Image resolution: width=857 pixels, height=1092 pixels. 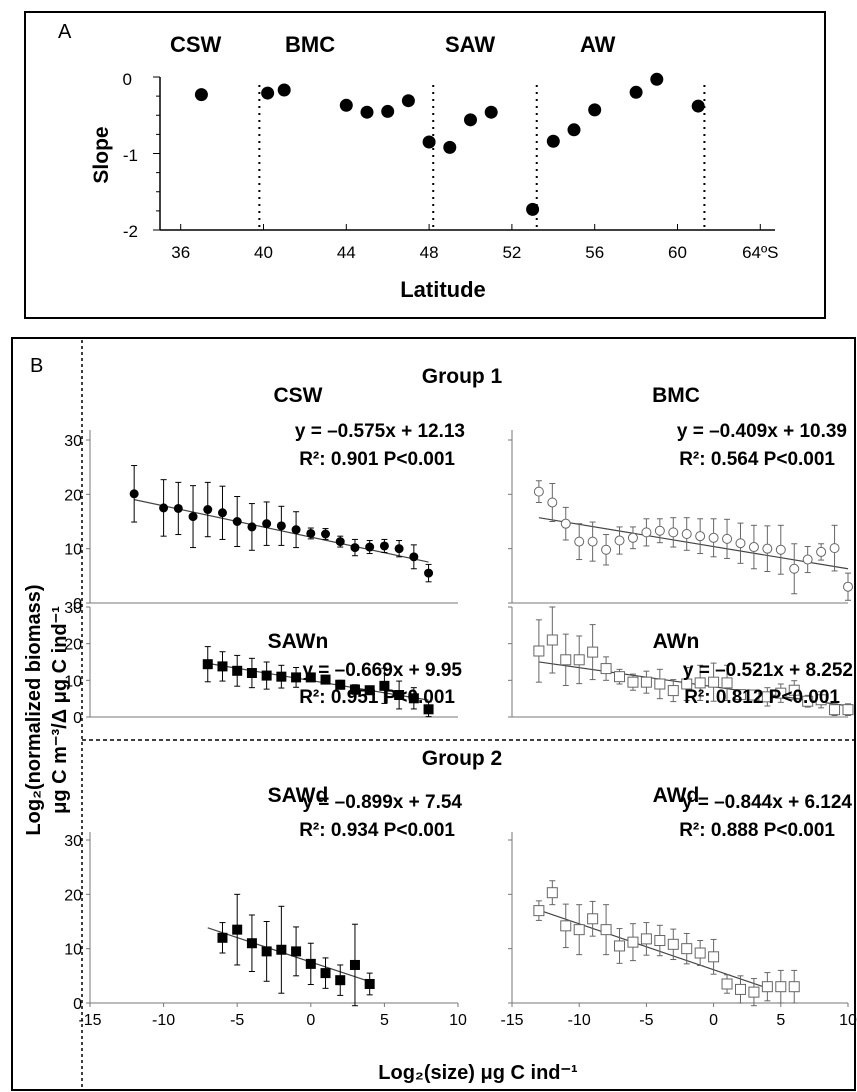 What do you see at coordinates (598, 44) in the screenshot?
I see `region-label-aw: AW` at bounding box center [598, 44].